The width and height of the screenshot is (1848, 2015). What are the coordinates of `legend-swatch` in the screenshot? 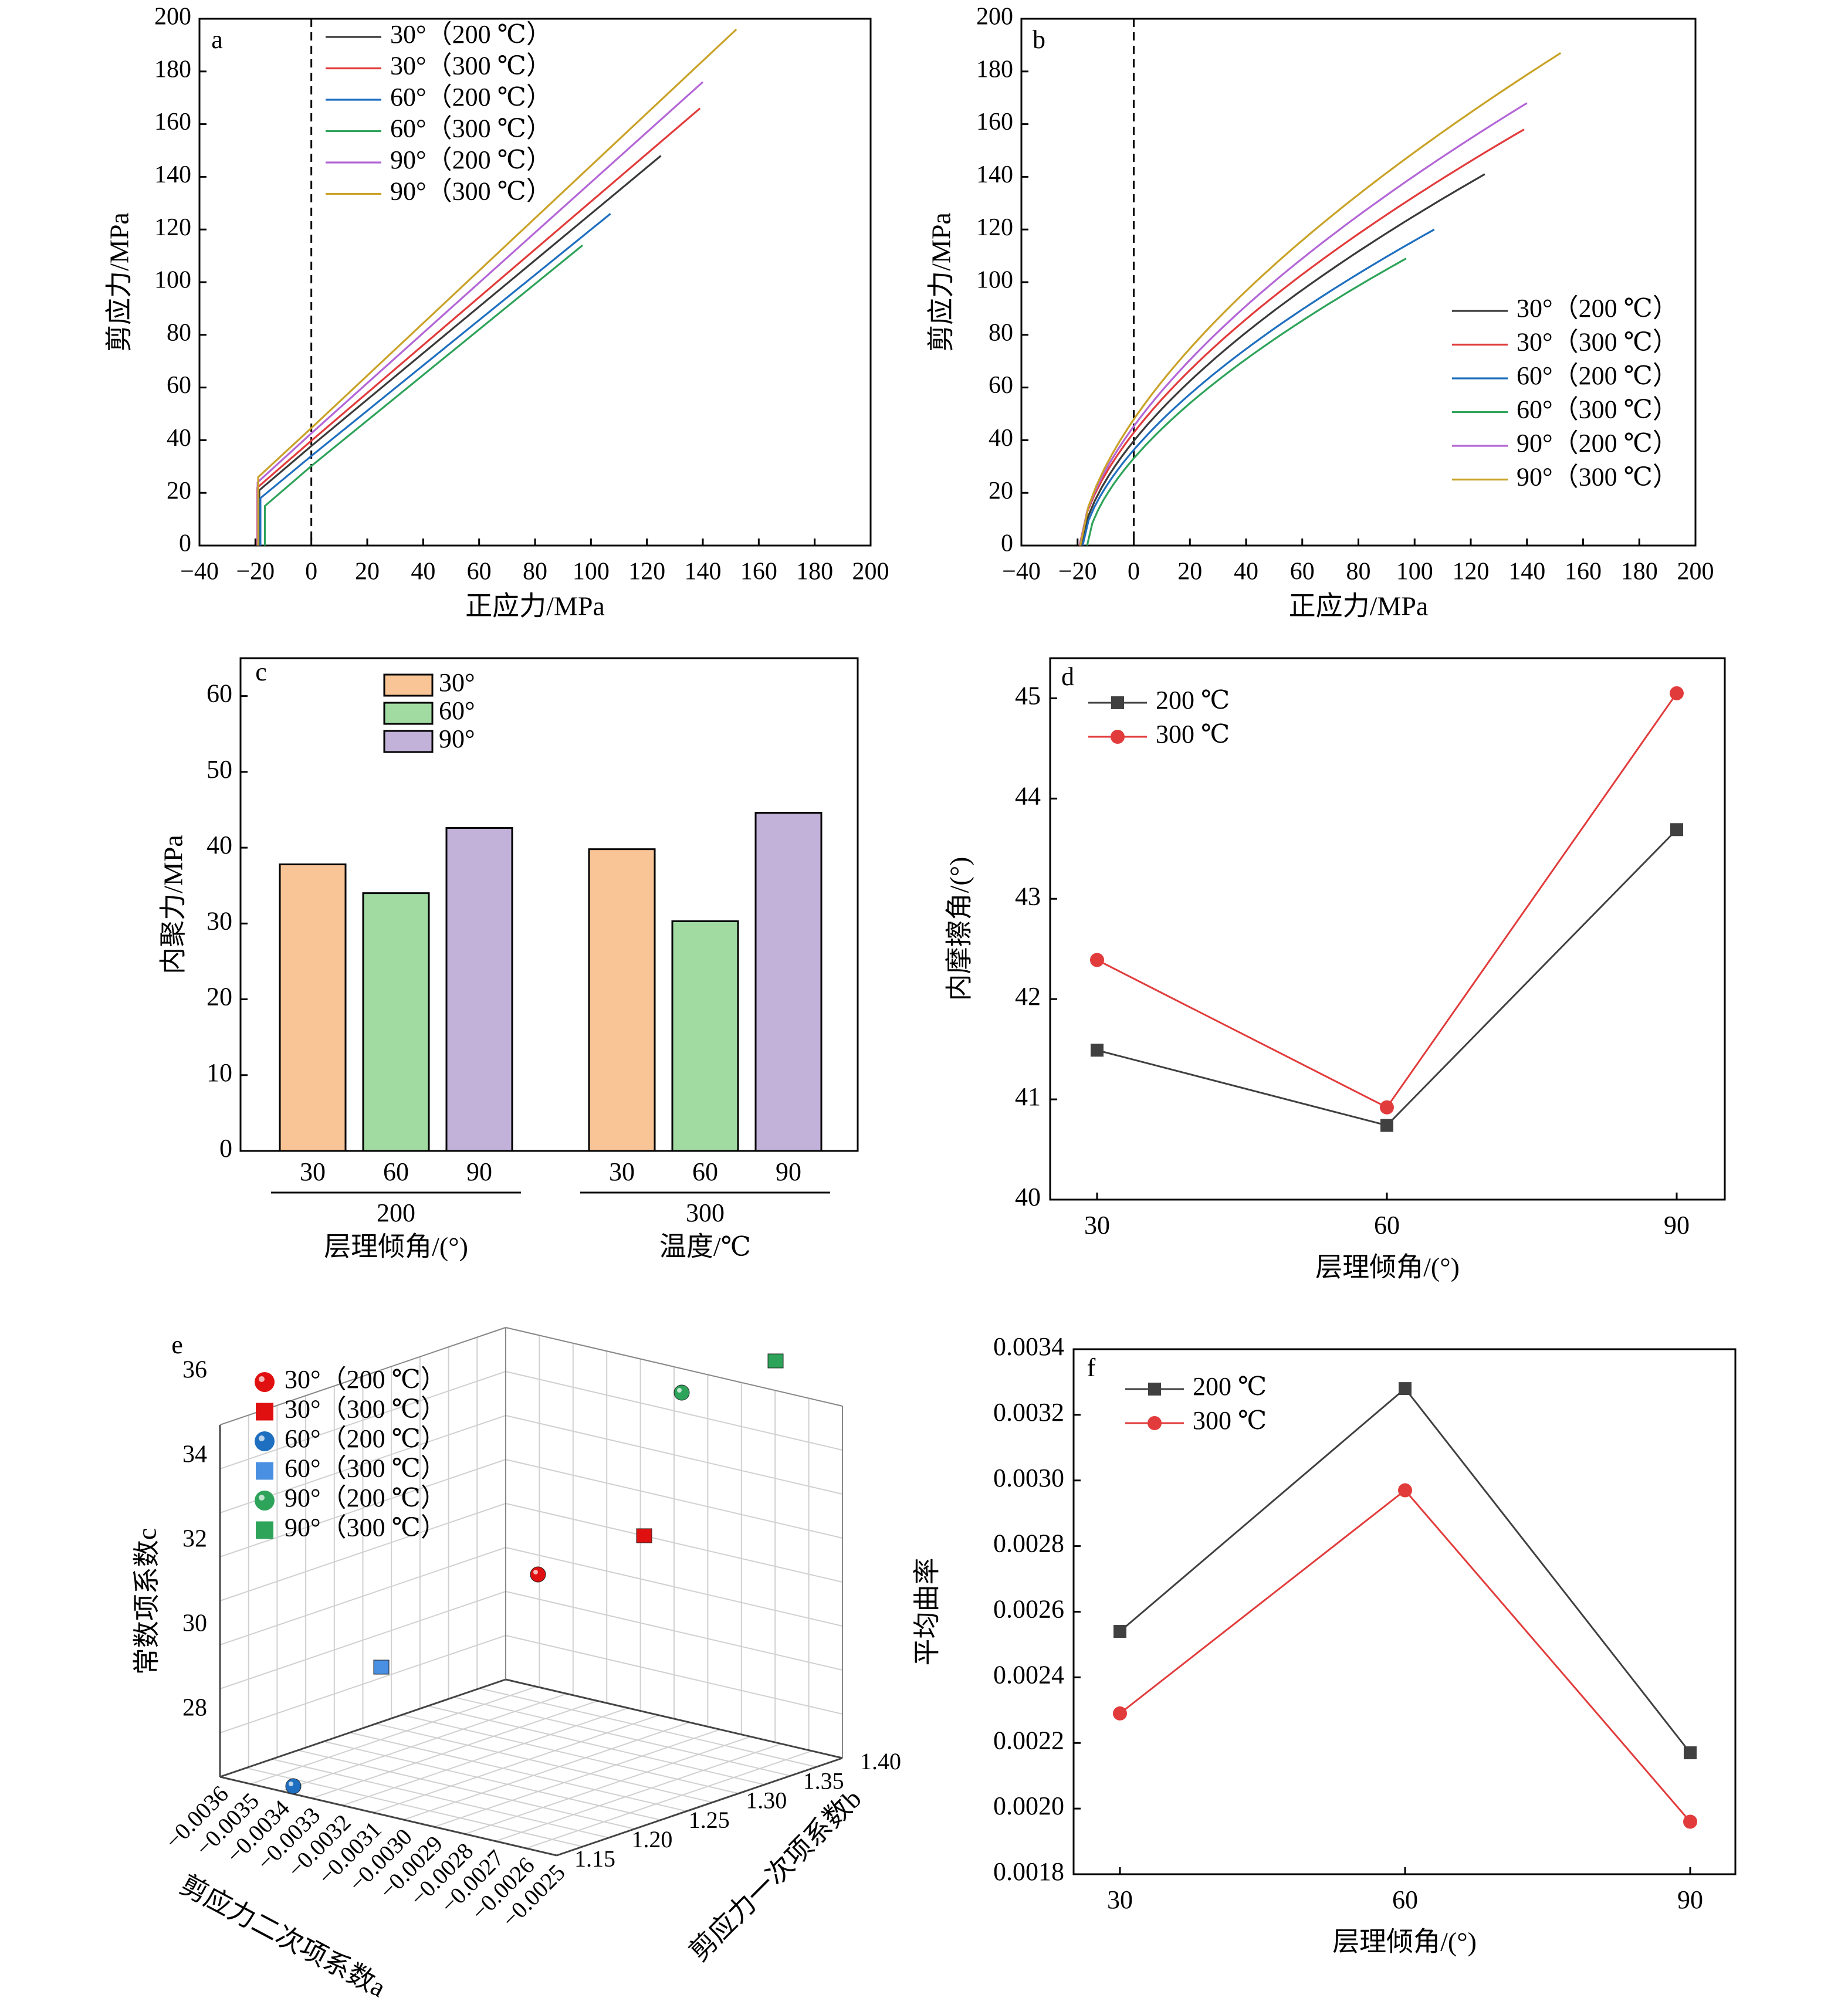 It's located at (409, 741).